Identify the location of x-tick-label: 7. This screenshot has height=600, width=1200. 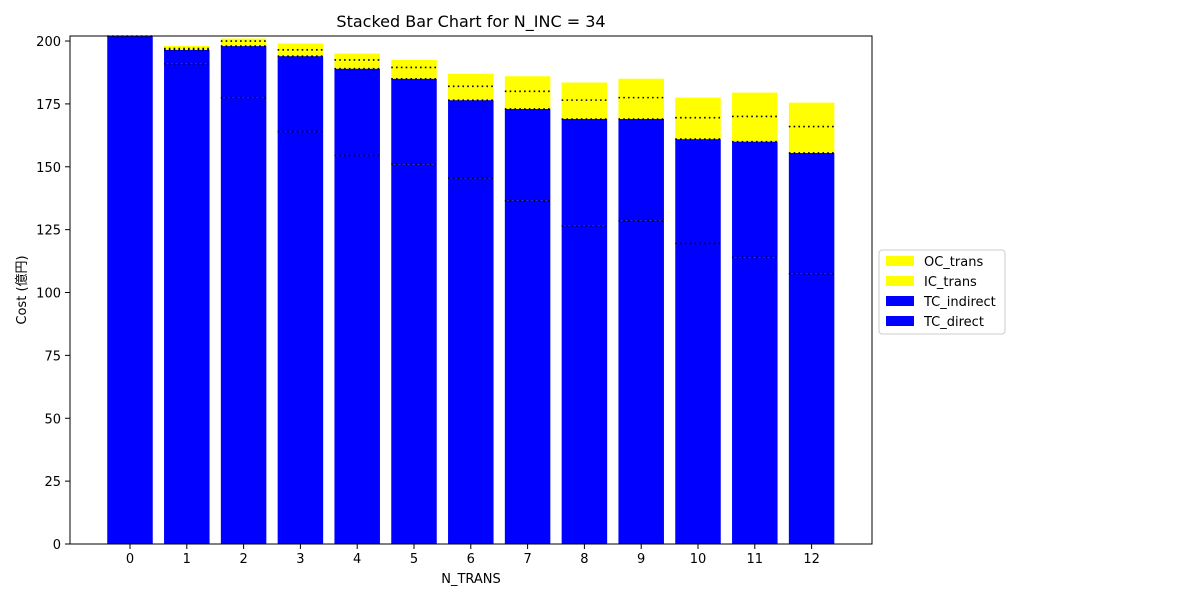
(527, 559).